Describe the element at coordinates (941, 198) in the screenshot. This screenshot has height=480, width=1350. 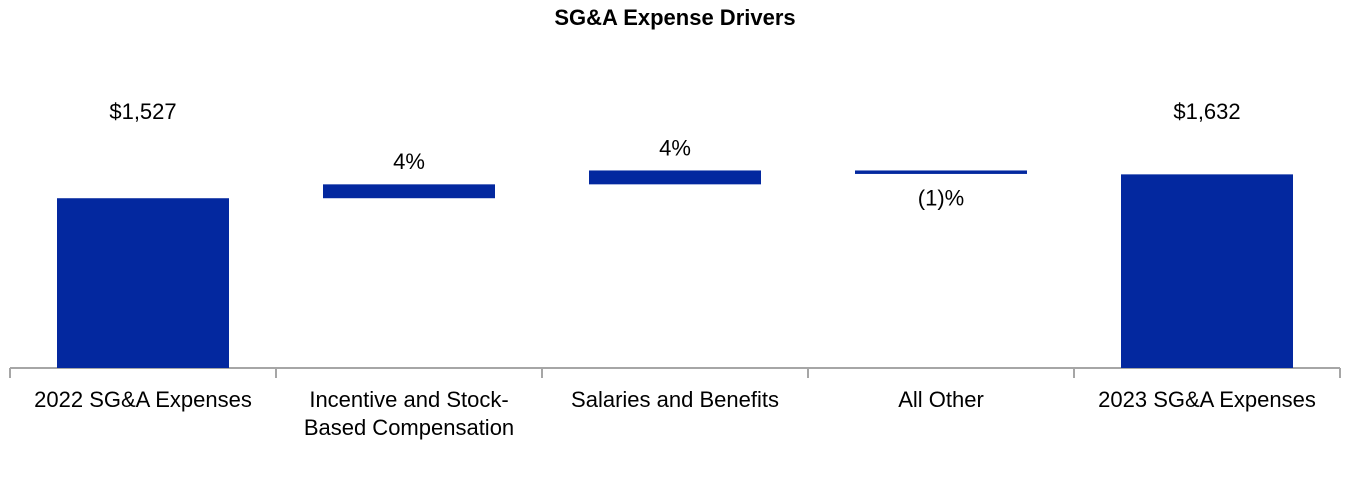
I see `value-label: (1)%` at that location.